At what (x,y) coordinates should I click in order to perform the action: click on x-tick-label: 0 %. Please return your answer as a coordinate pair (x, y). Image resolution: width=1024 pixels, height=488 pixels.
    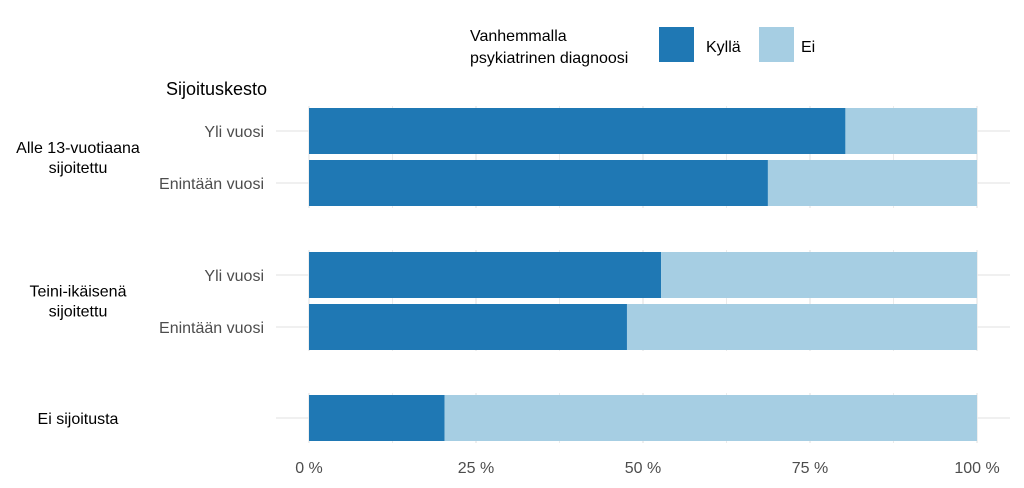
    Looking at the image, I should click on (309, 468).